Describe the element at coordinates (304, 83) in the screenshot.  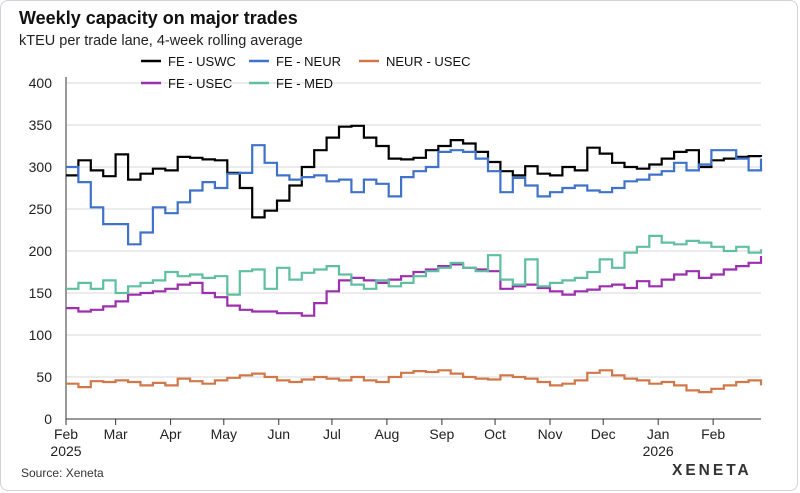
I see `legend-label-fe-med: FE - MED` at that location.